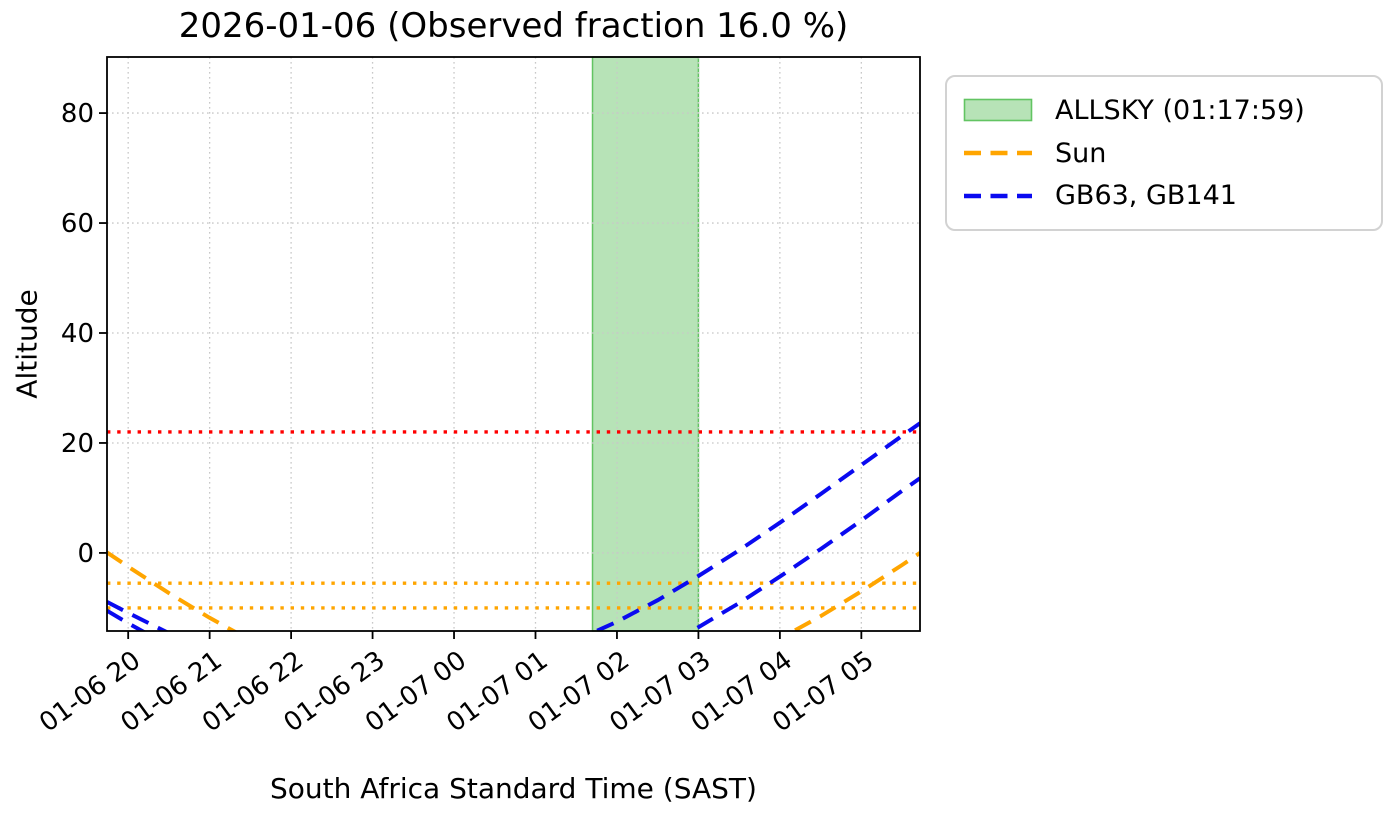 This screenshot has width=1388, height=829. I want to click on sun-dashed-line-icon, so click(998, 153).